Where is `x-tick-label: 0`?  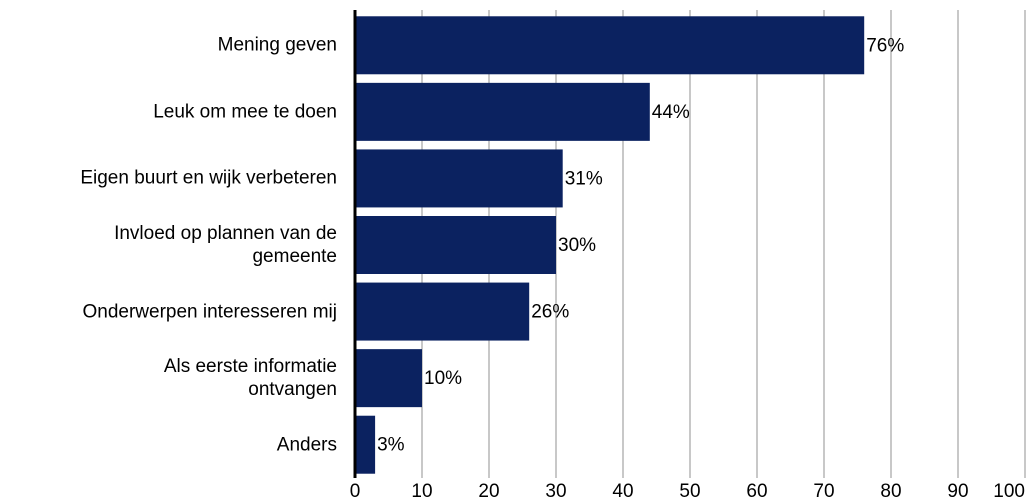
x-tick-label: 0 is located at coordinates (355, 491).